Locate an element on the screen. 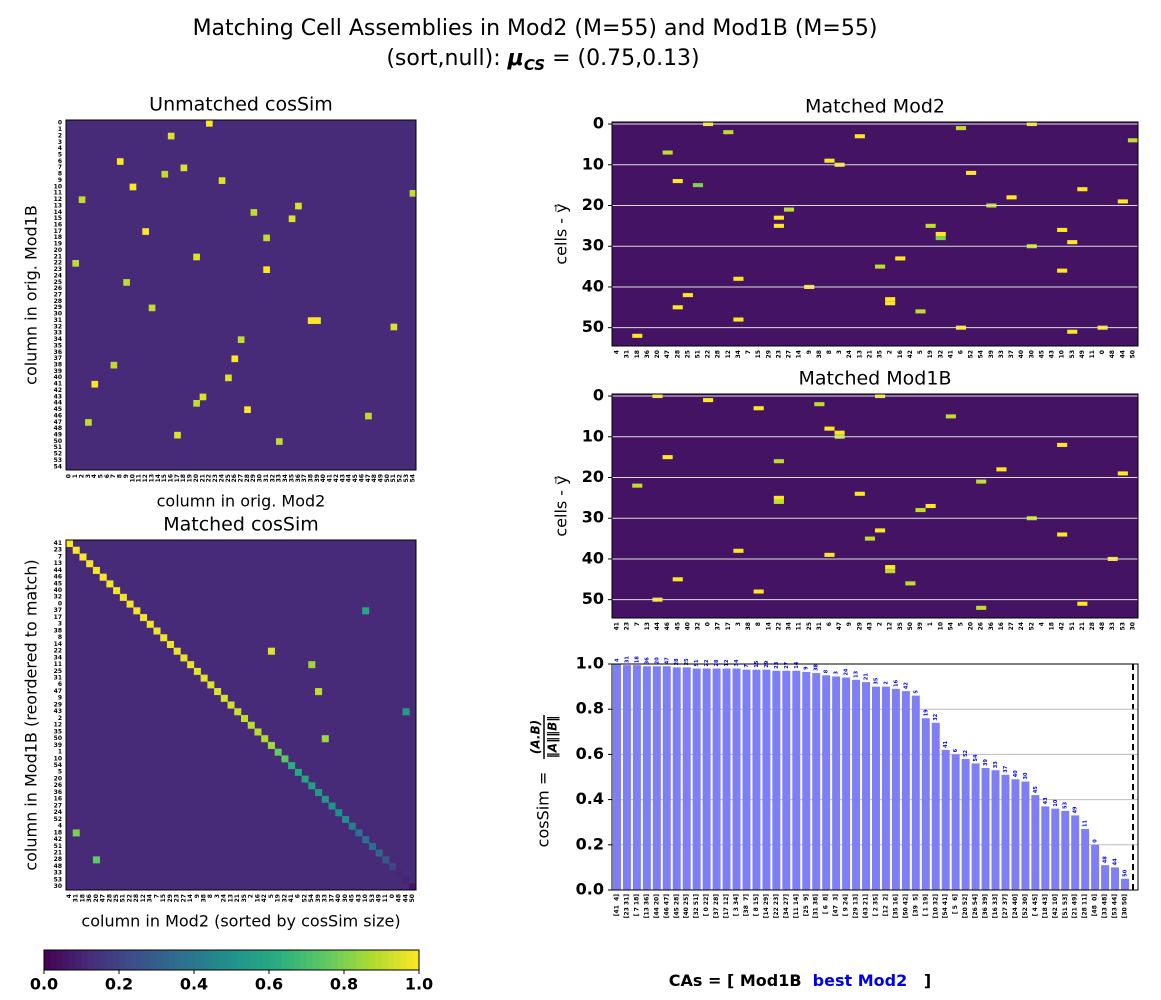 The height and width of the screenshot is (1000, 1161). x-tick-label: [ 9 24] is located at coordinates (846, 905).